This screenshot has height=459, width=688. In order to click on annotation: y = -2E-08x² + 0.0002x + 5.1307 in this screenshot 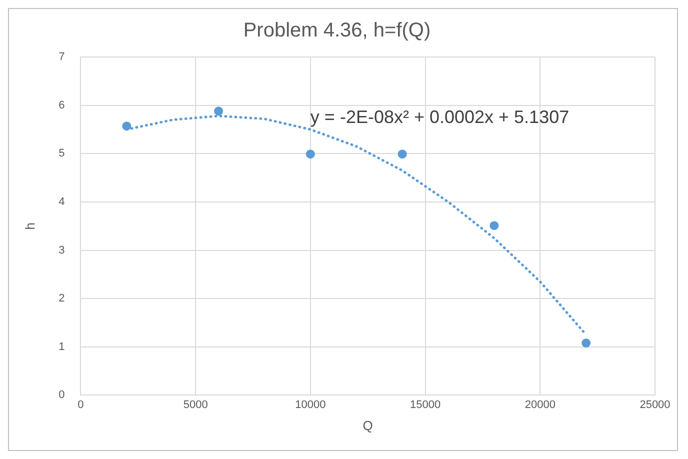, I will do `click(440, 116)`.